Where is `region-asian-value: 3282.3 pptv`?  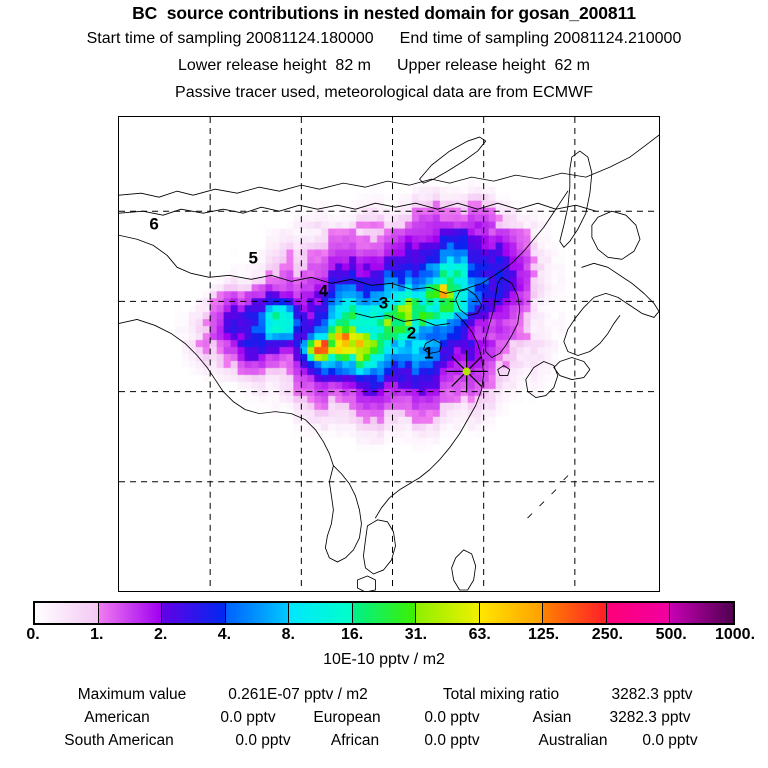 region-asian-value: 3282.3 pptv is located at coordinates (650, 717).